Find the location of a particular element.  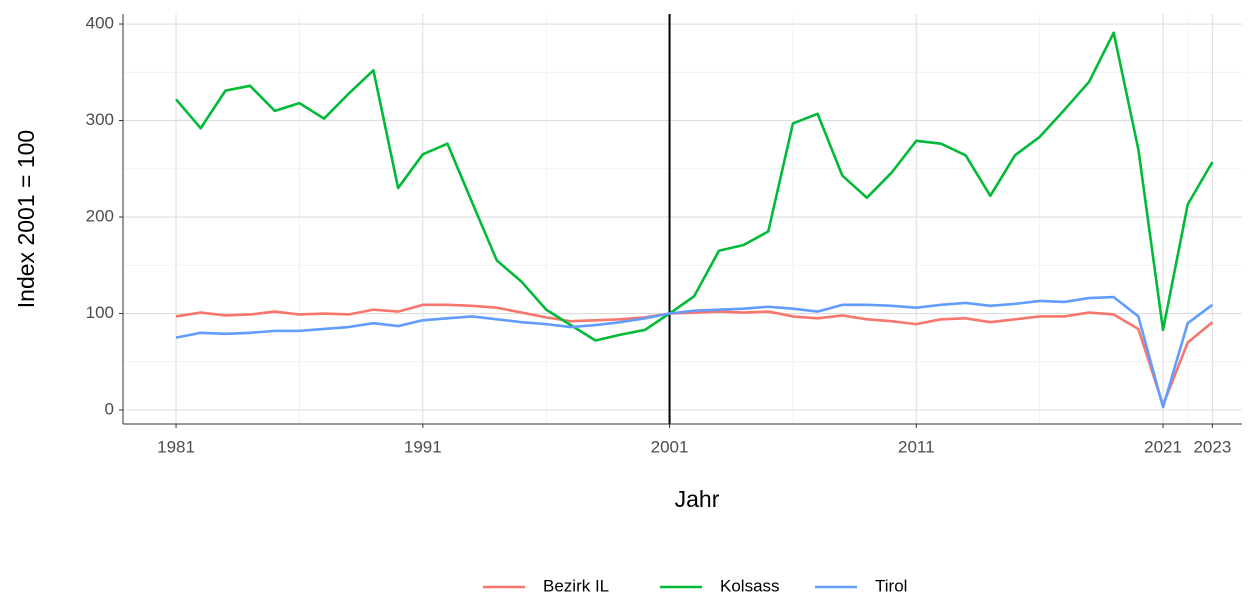

x-axis-title: Jahr is located at coordinates (697, 499).